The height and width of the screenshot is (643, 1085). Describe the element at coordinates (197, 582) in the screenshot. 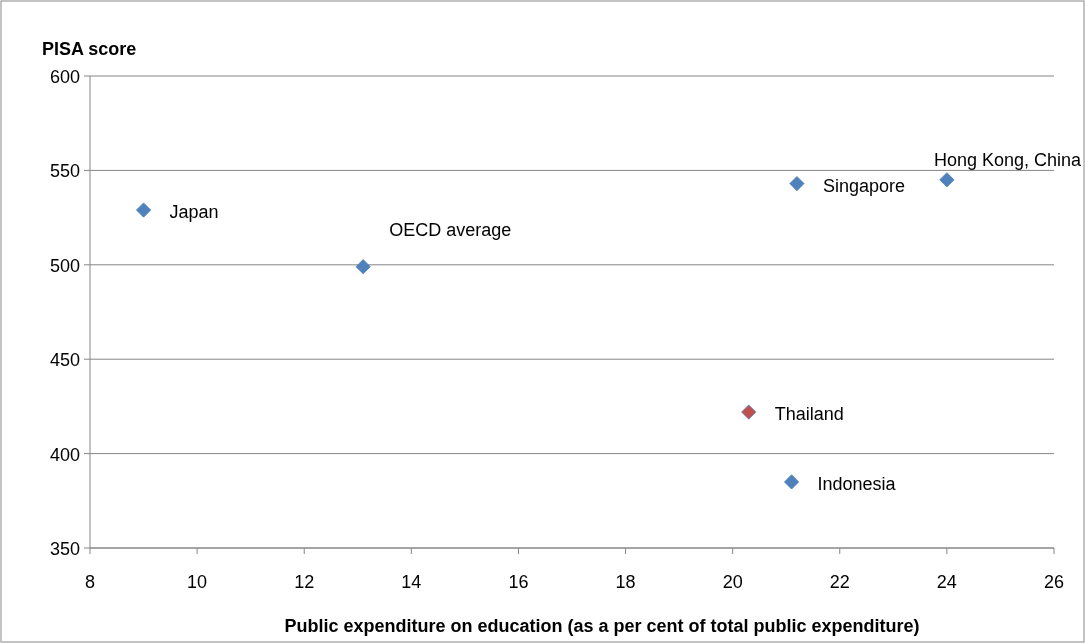

I see `x-tick-label: 10` at that location.